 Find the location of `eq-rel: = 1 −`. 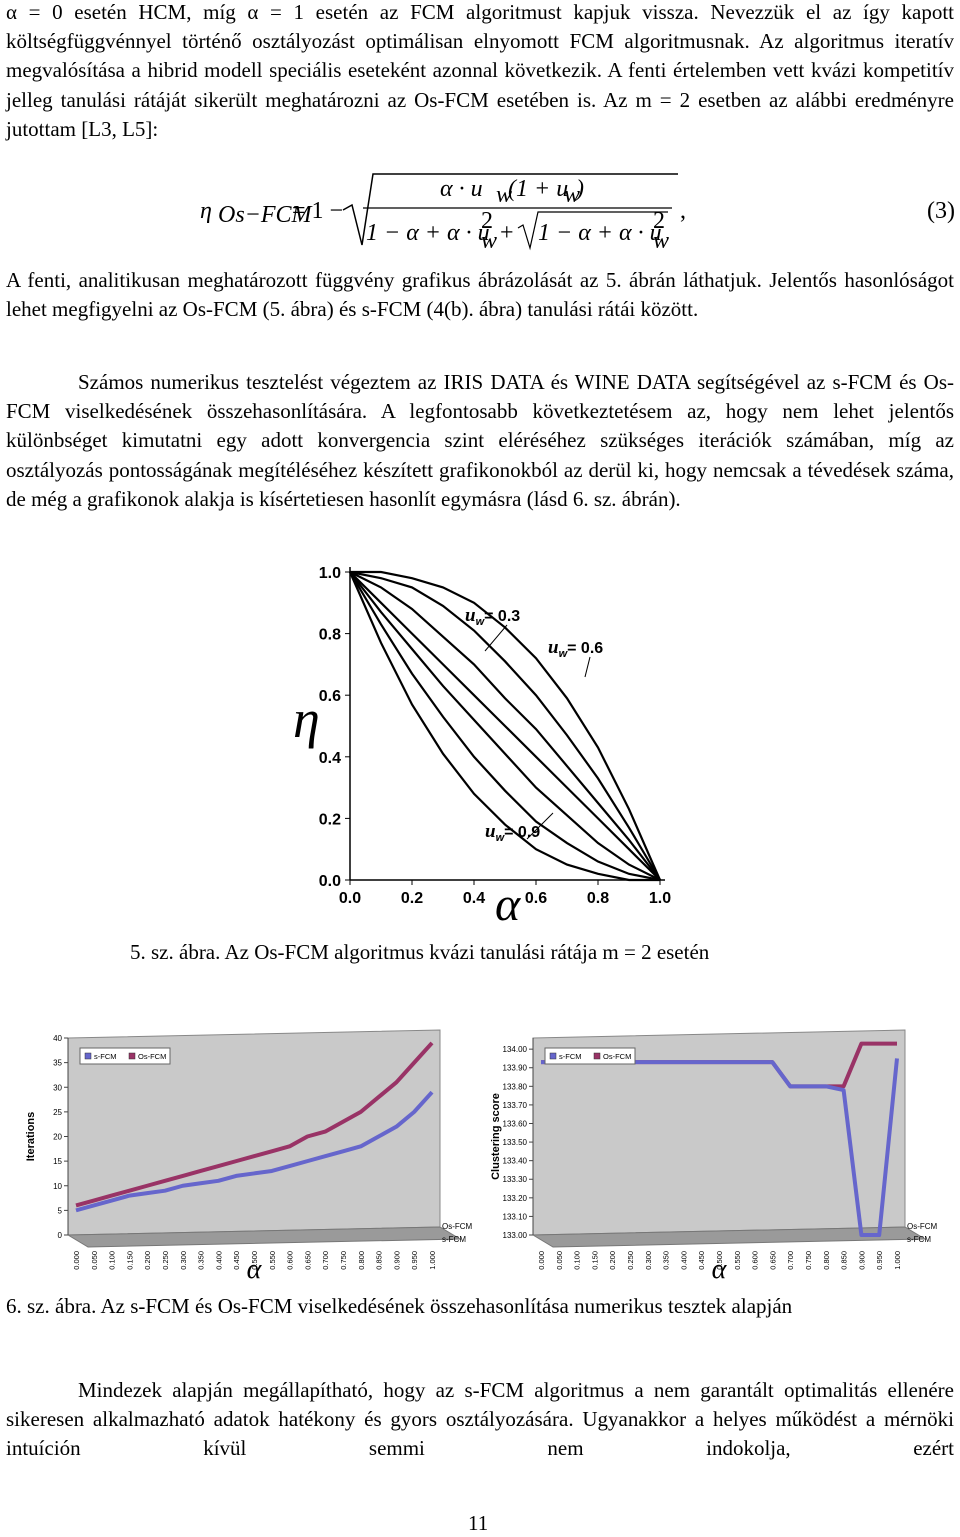

eq-rel: = 1 − is located at coordinates (317, 211).